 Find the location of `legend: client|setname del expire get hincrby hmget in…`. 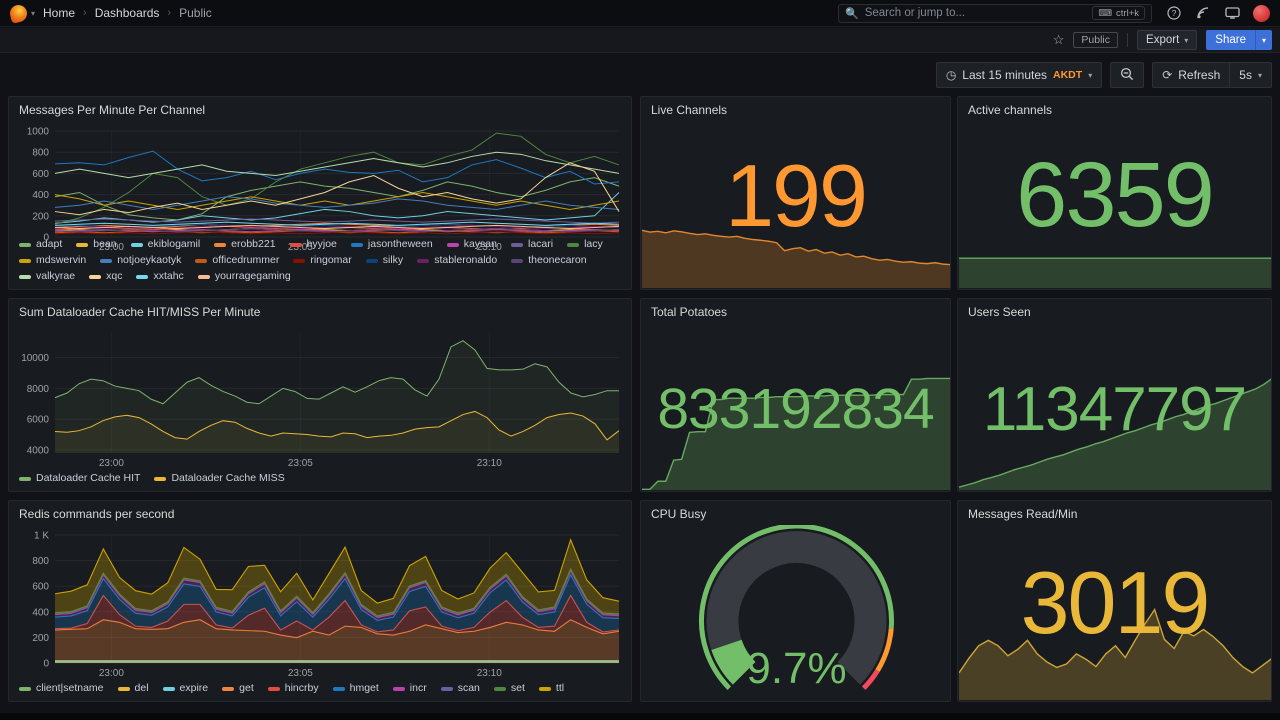

legend: client|setname del expire get hincrby hmget in… is located at coordinates (320, 689).